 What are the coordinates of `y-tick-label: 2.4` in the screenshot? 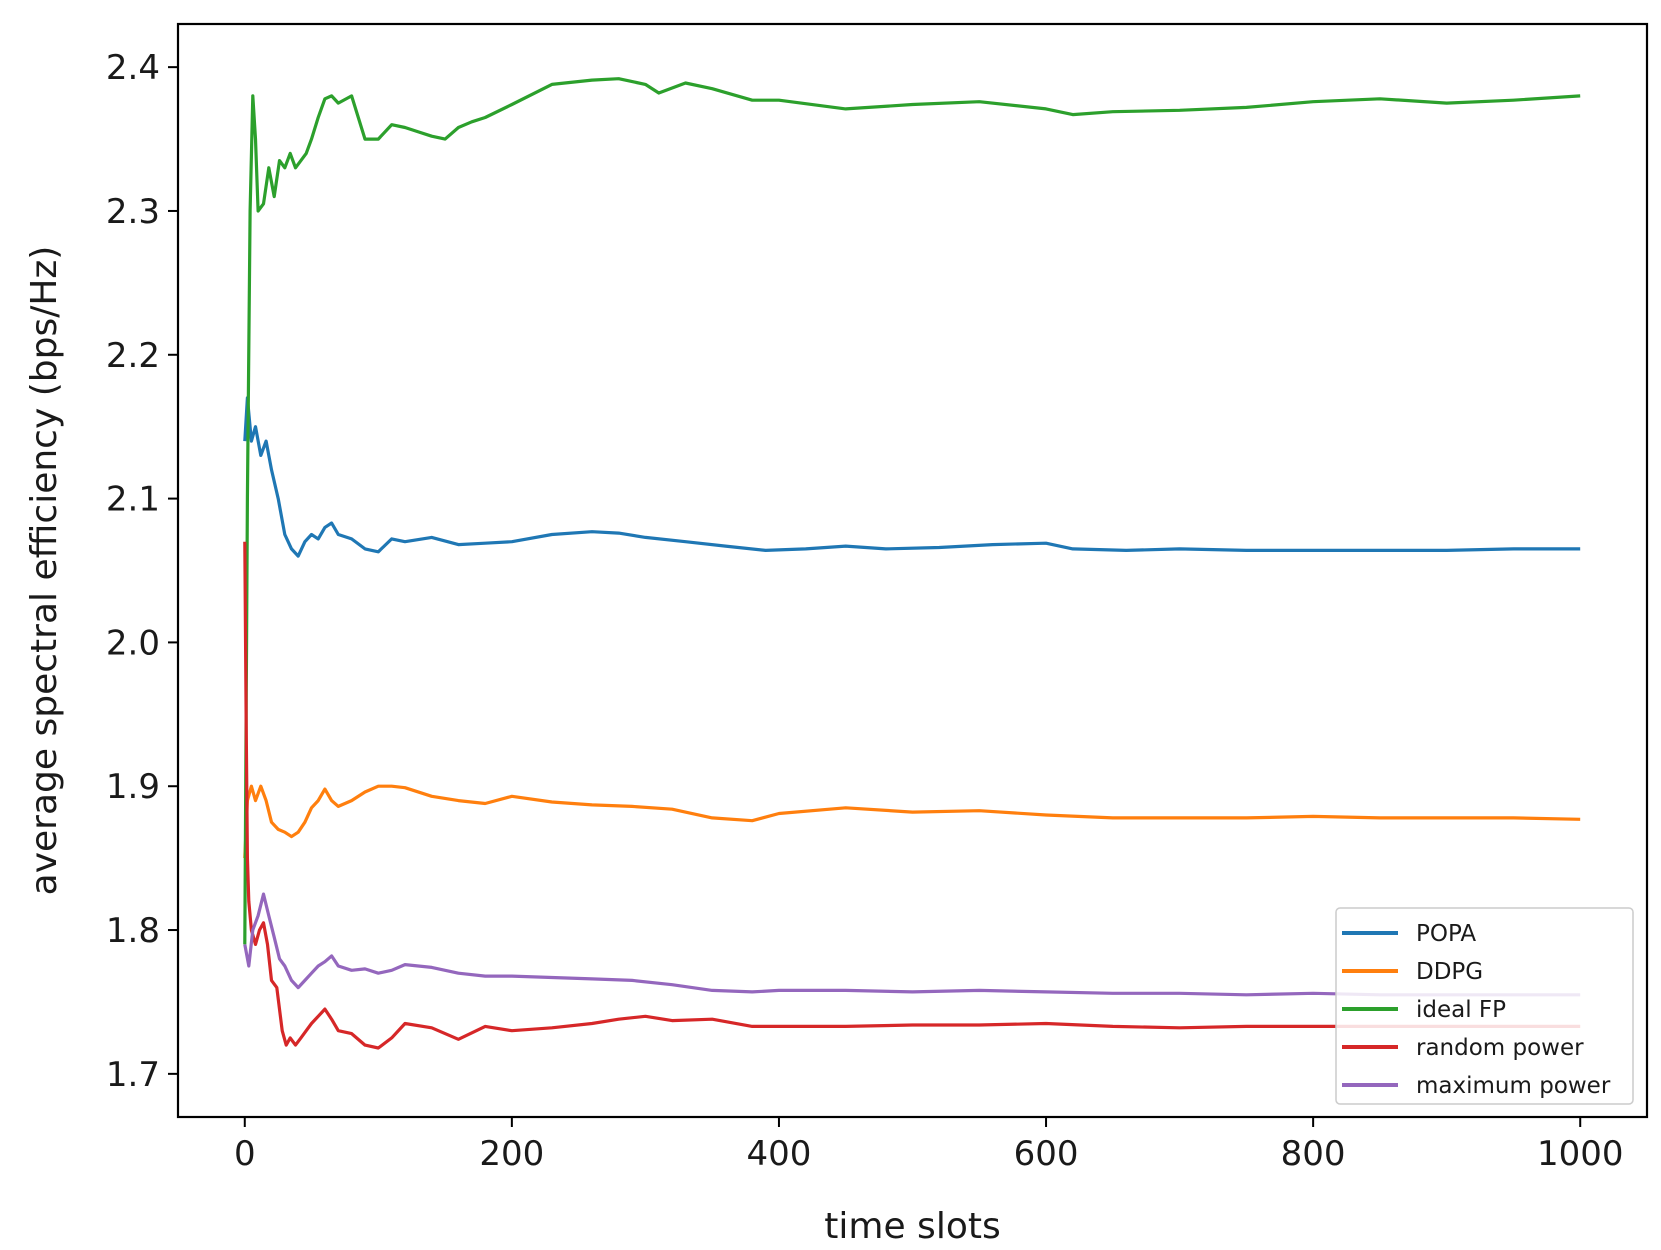 It's located at (133, 68).